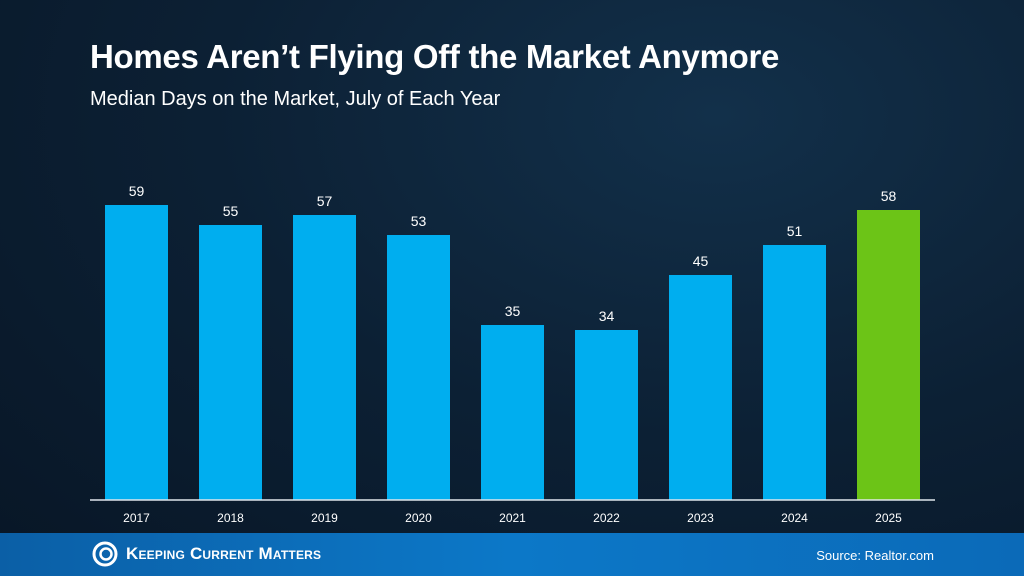 The image size is (1024, 576). I want to click on bar-2021, so click(512, 412).